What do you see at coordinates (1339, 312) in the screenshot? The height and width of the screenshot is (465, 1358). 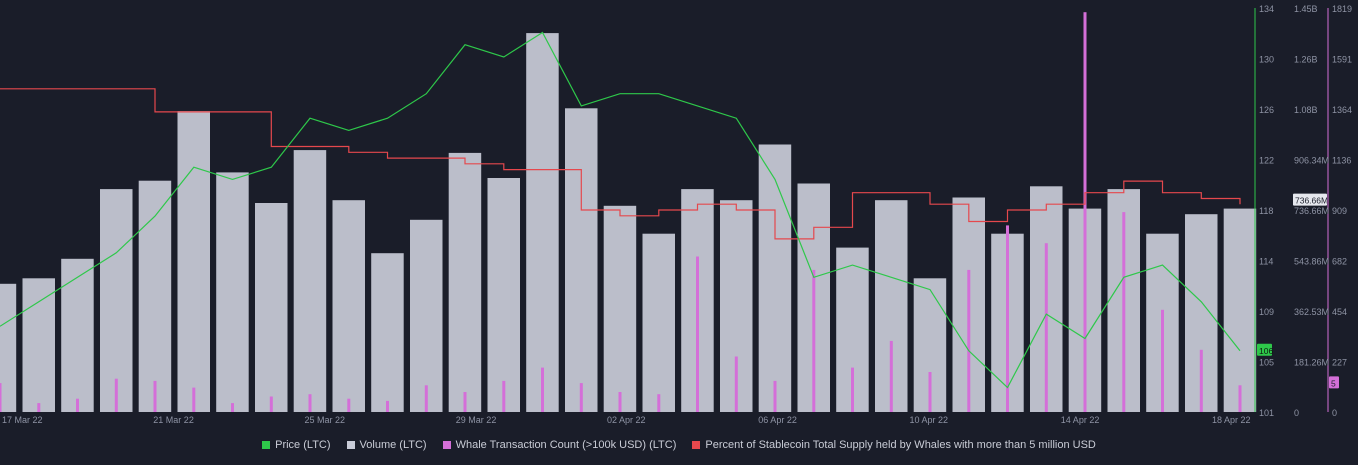 I see `whale-axis-tick: 454` at bounding box center [1339, 312].